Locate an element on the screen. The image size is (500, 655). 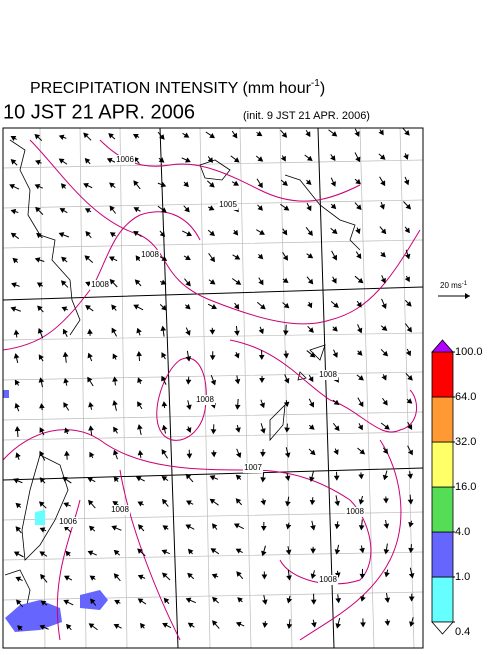
colorbar-label: 100.0 is located at coordinates (469, 352).